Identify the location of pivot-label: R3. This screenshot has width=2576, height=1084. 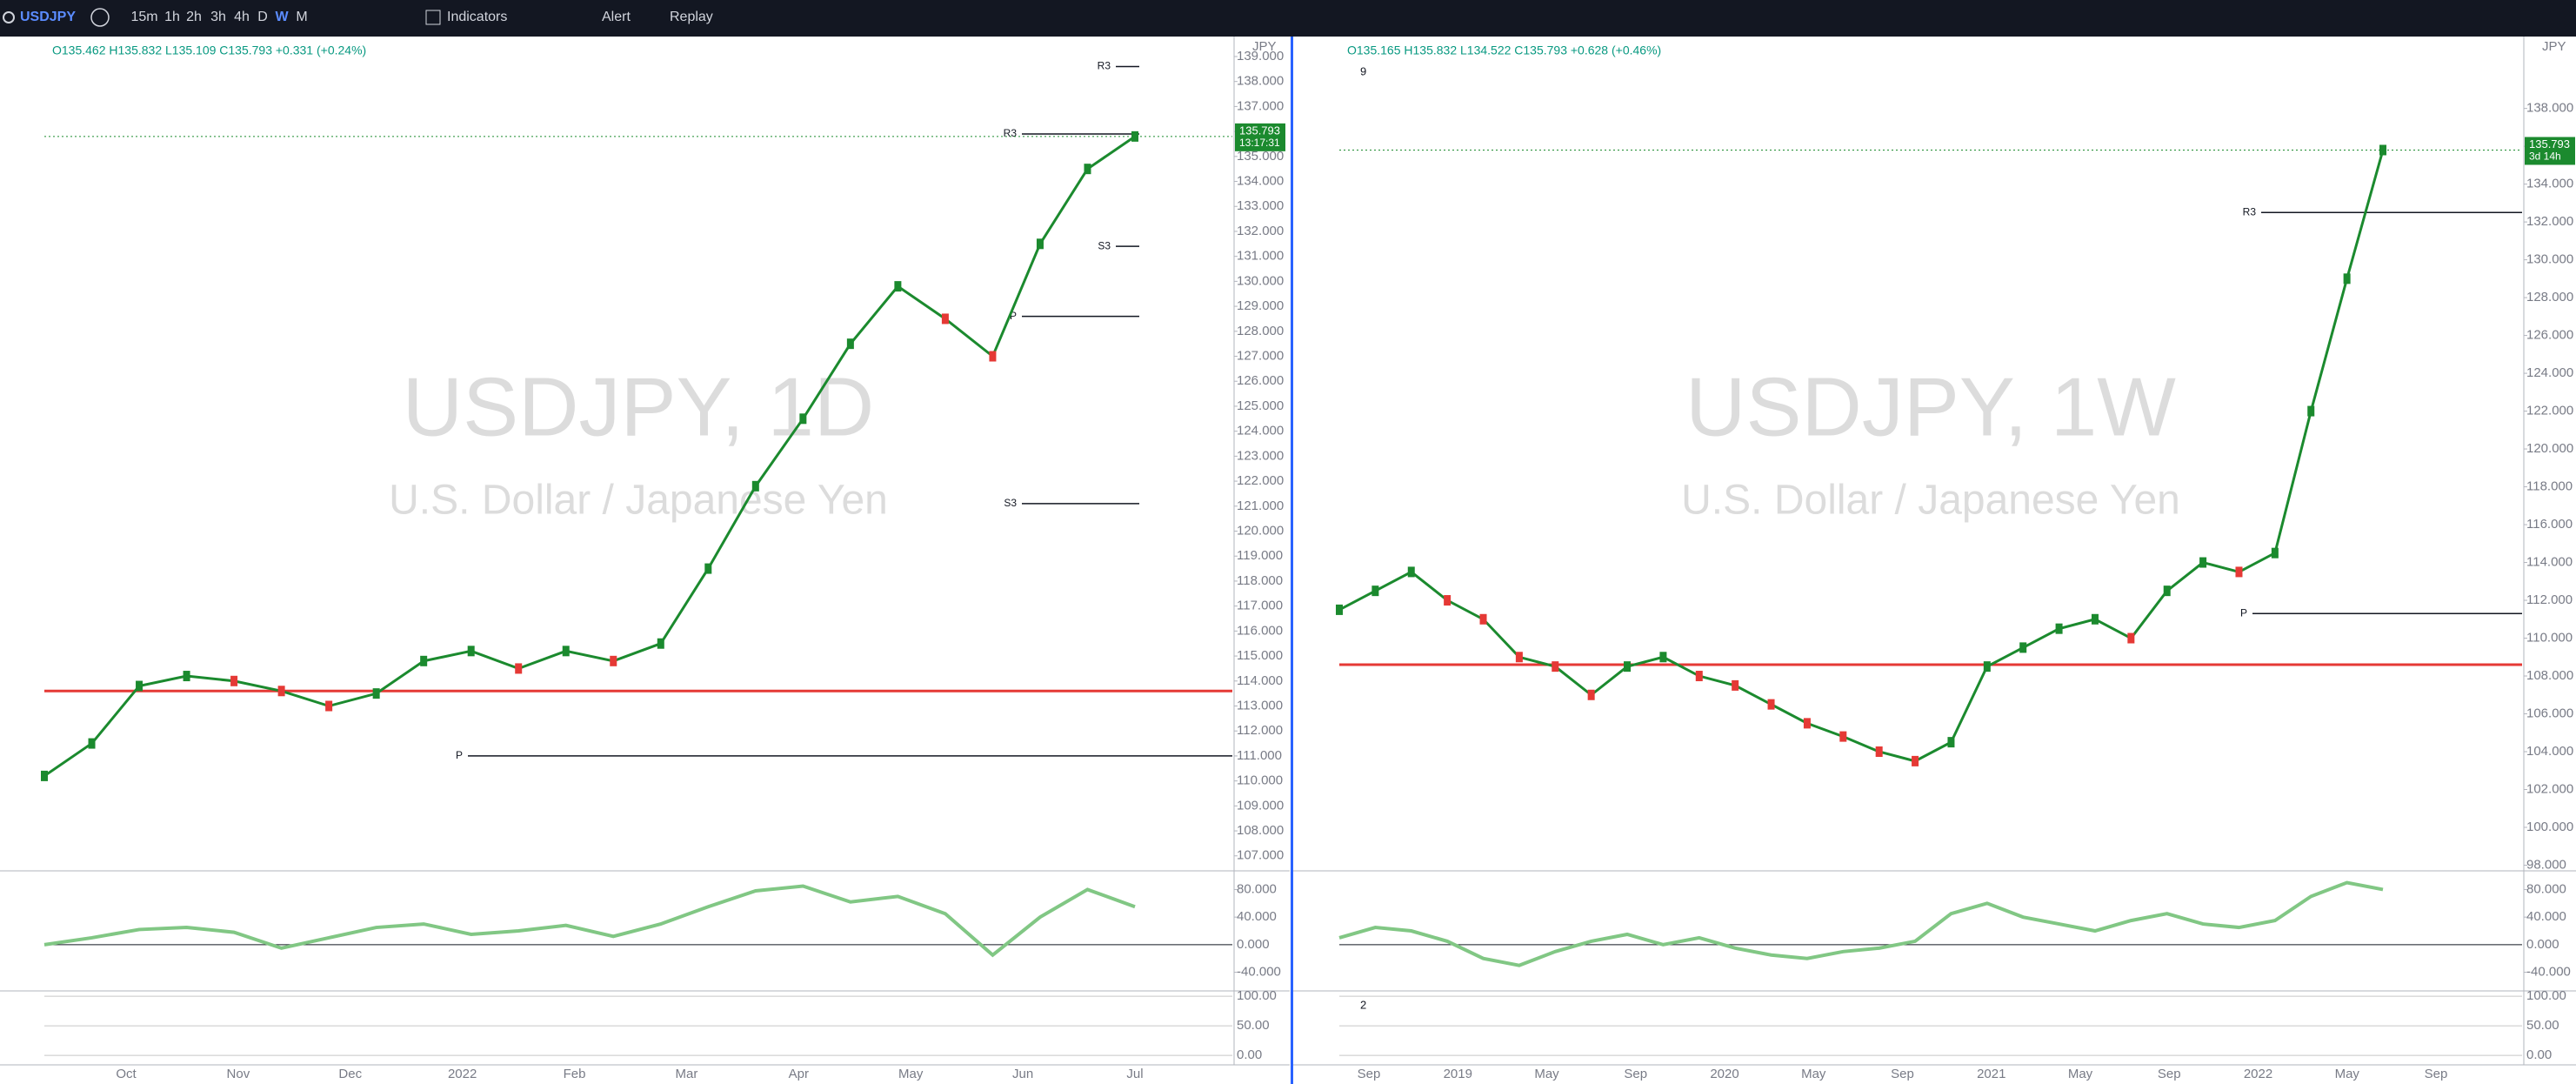
(2250, 211).